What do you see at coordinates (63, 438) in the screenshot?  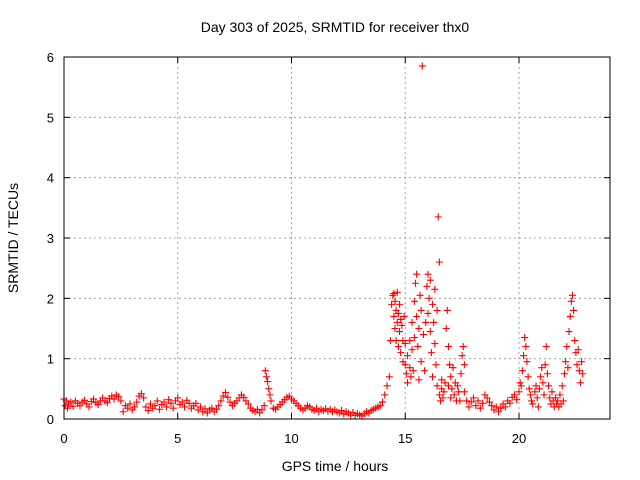 I see `x-tick-label: 0` at bounding box center [63, 438].